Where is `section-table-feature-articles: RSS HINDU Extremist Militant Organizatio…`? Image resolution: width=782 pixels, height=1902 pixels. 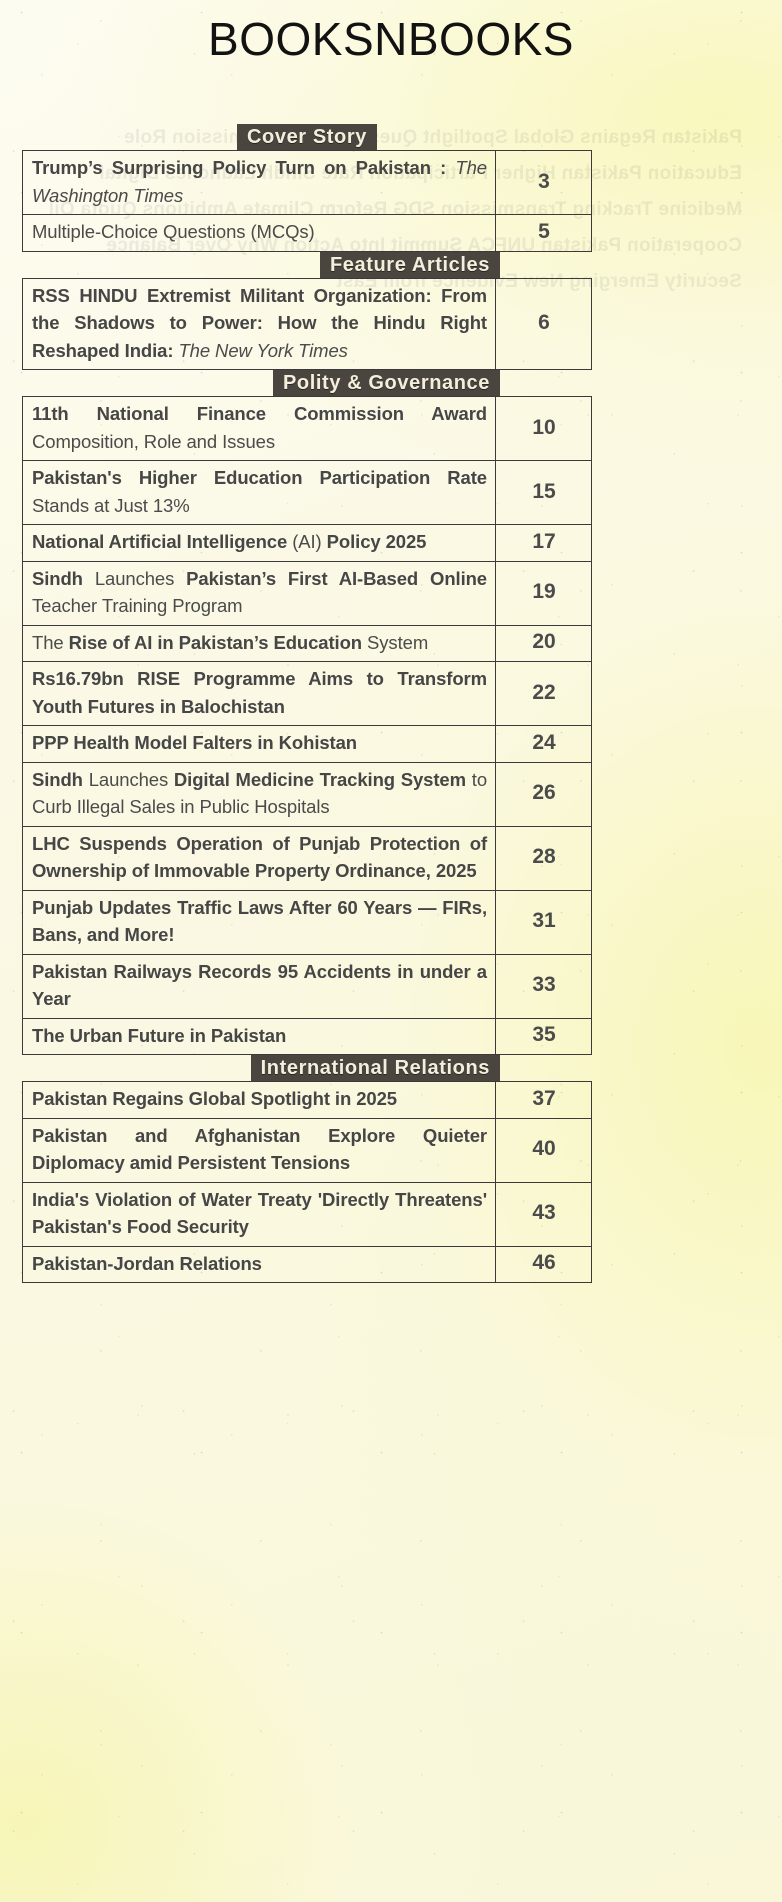 section-table-feature-articles: RSS HINDU Extremist Militant Organizatio… is located at coordinates (307, 324).